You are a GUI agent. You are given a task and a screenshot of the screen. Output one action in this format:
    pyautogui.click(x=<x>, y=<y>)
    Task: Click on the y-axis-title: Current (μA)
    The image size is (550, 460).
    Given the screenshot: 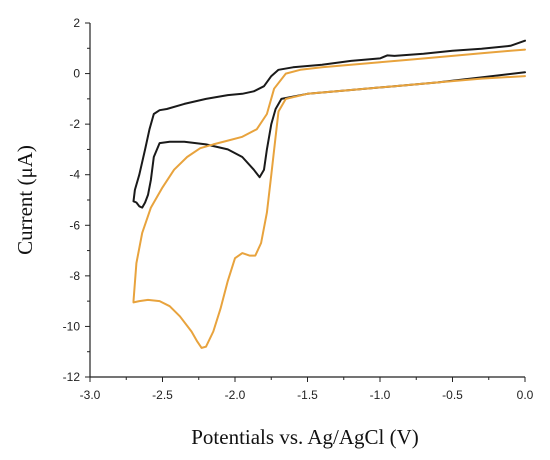 What is the action you would take?
    pyautogui.click(x=25, y=200)
    